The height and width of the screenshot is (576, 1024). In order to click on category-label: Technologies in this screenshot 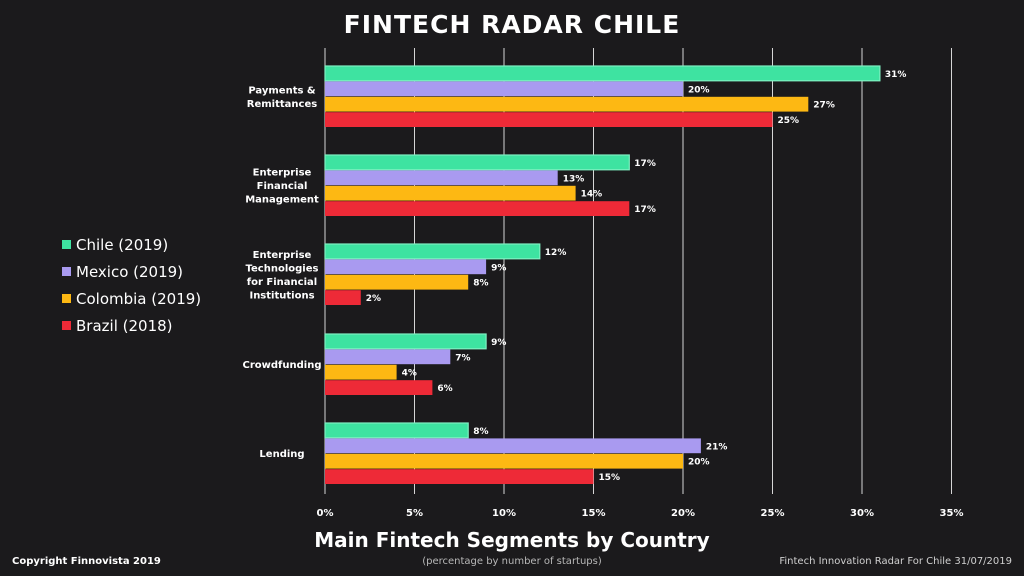, I will do `click(282, 268)`.